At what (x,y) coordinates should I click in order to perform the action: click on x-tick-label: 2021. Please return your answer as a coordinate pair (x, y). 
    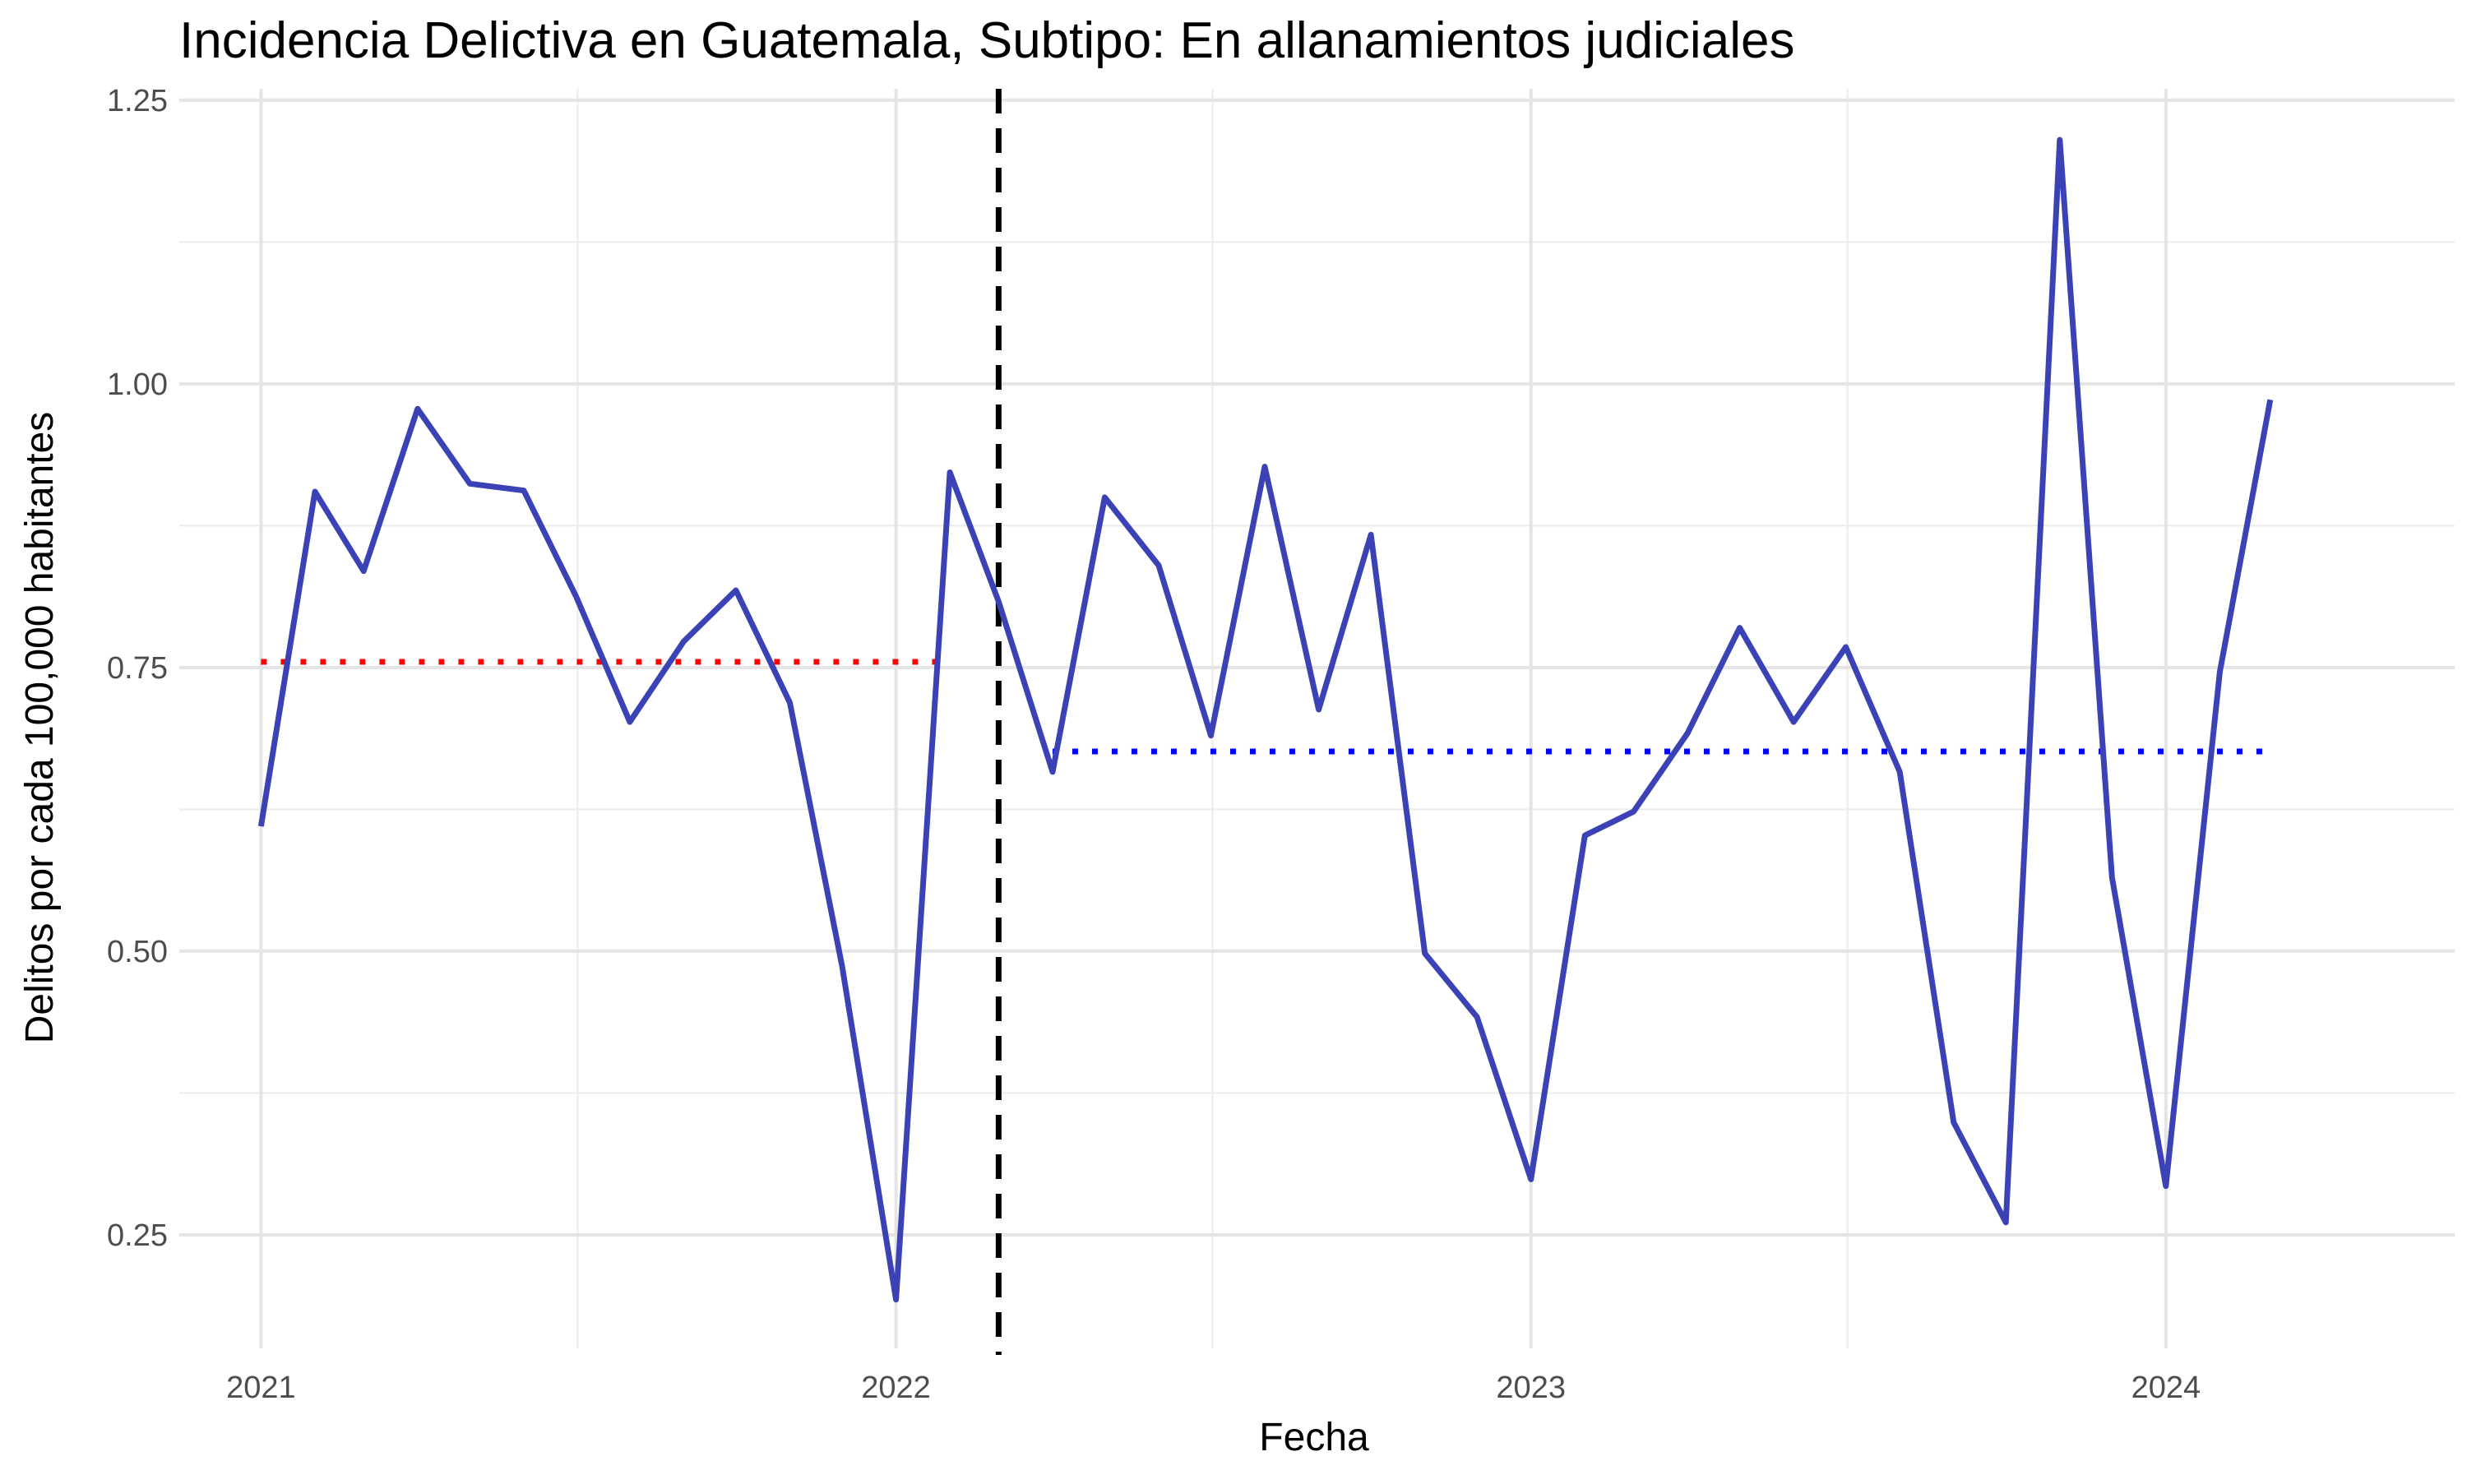
    Looking at the image, I should click on (261, 1388).